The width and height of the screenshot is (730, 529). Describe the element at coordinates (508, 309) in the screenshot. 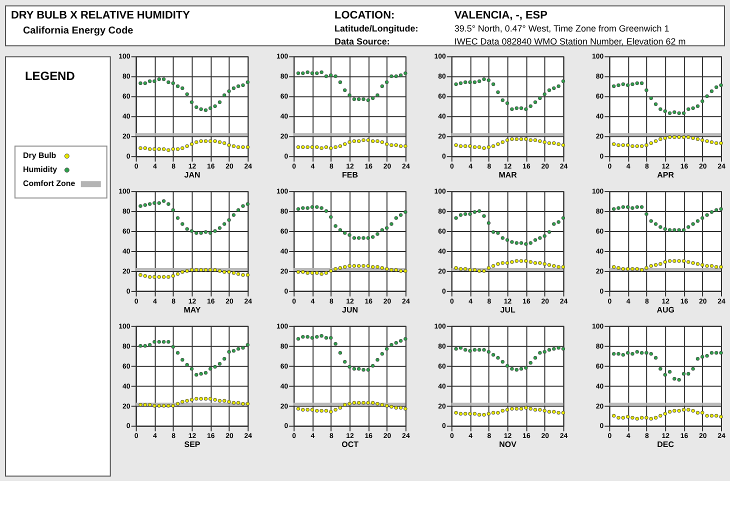

I see `x-axis-title: JUL` at that location.